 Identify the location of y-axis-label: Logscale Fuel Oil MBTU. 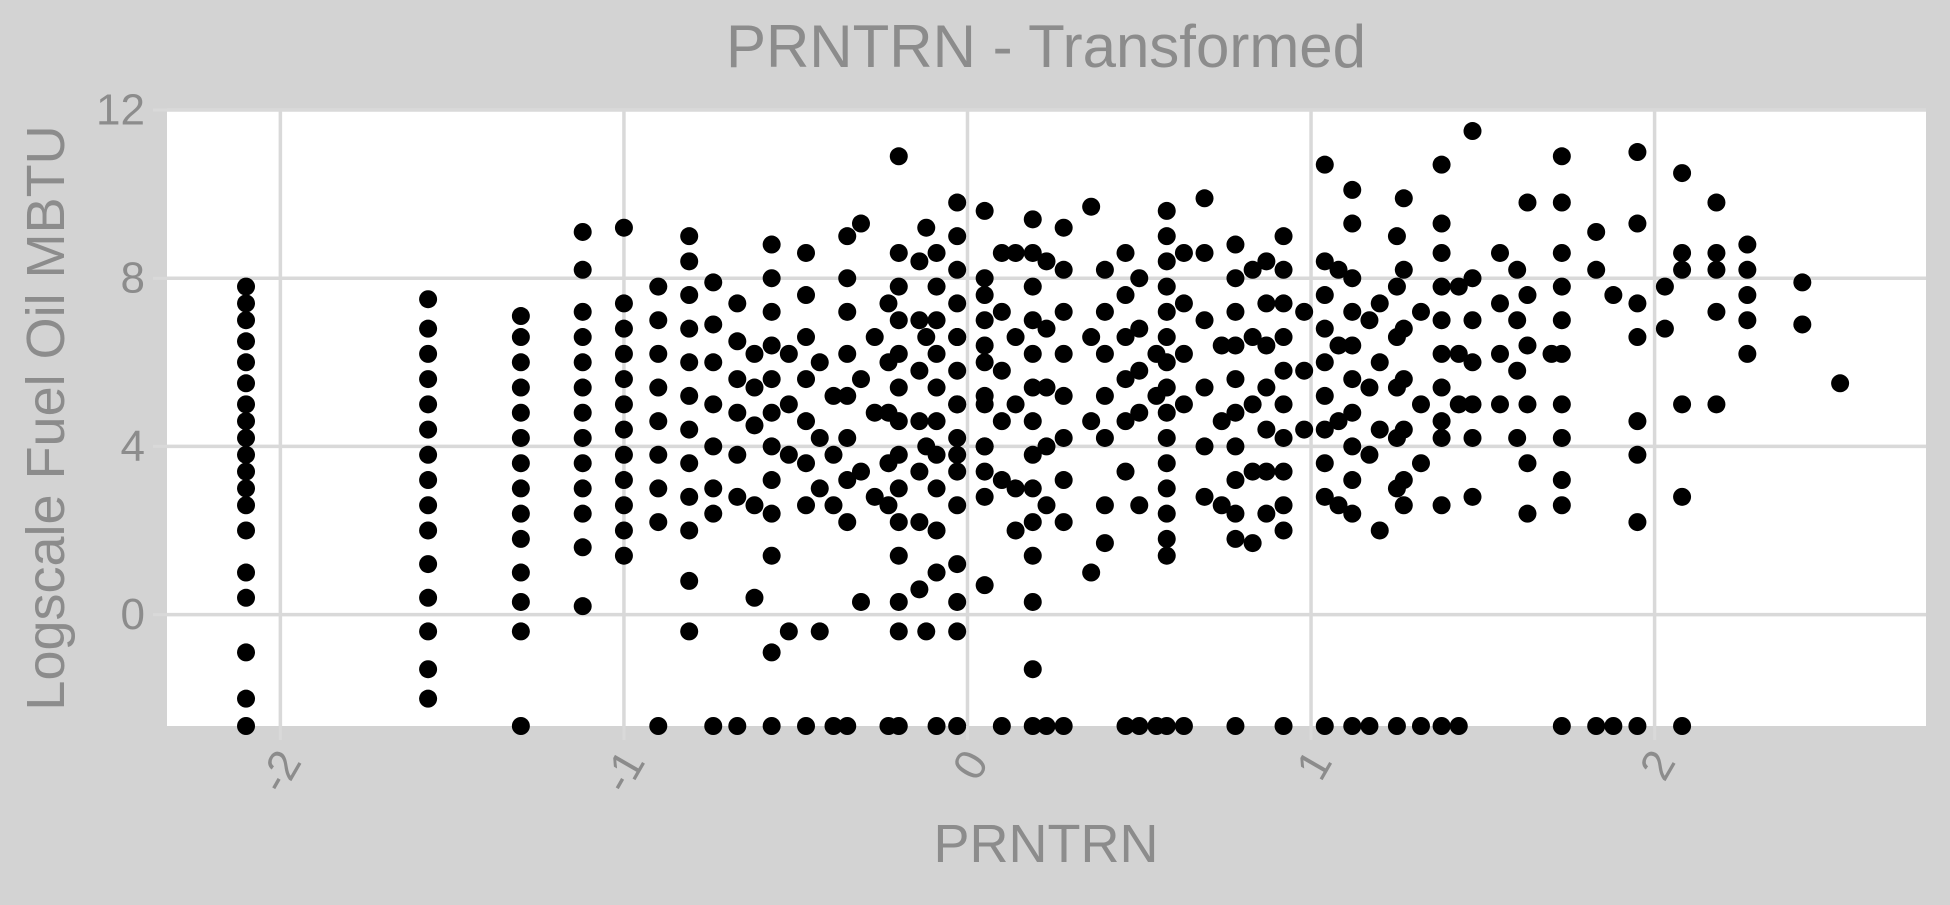
(46, 417).